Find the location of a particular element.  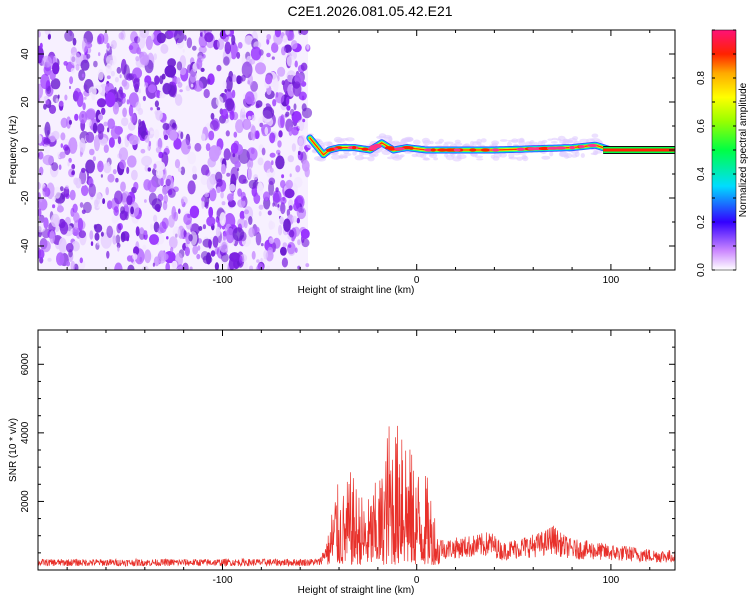

x-tick-label: 100 is located at coordinates (611, 580).